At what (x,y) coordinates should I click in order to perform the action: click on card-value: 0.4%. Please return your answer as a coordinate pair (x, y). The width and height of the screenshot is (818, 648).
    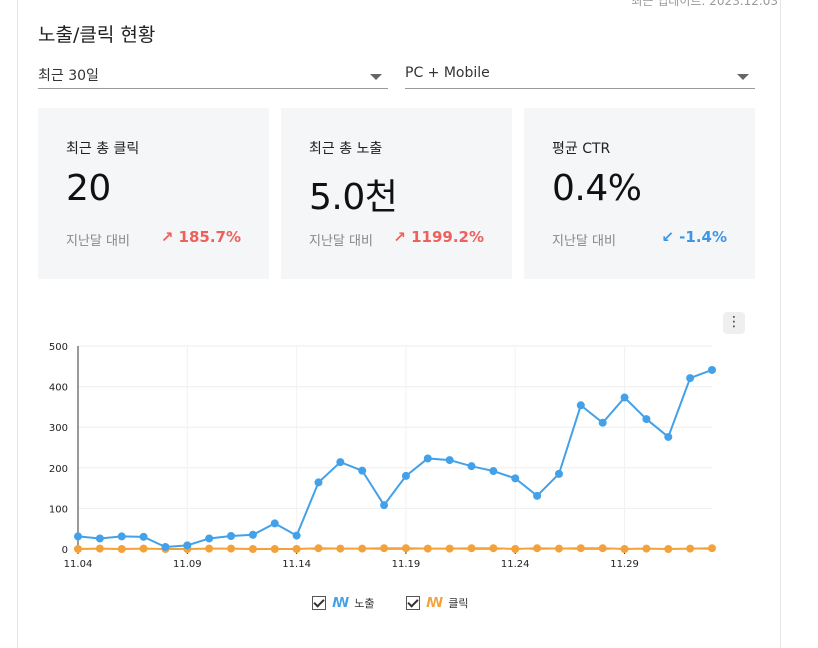
    Looking at the image, I should click on (597, 188).